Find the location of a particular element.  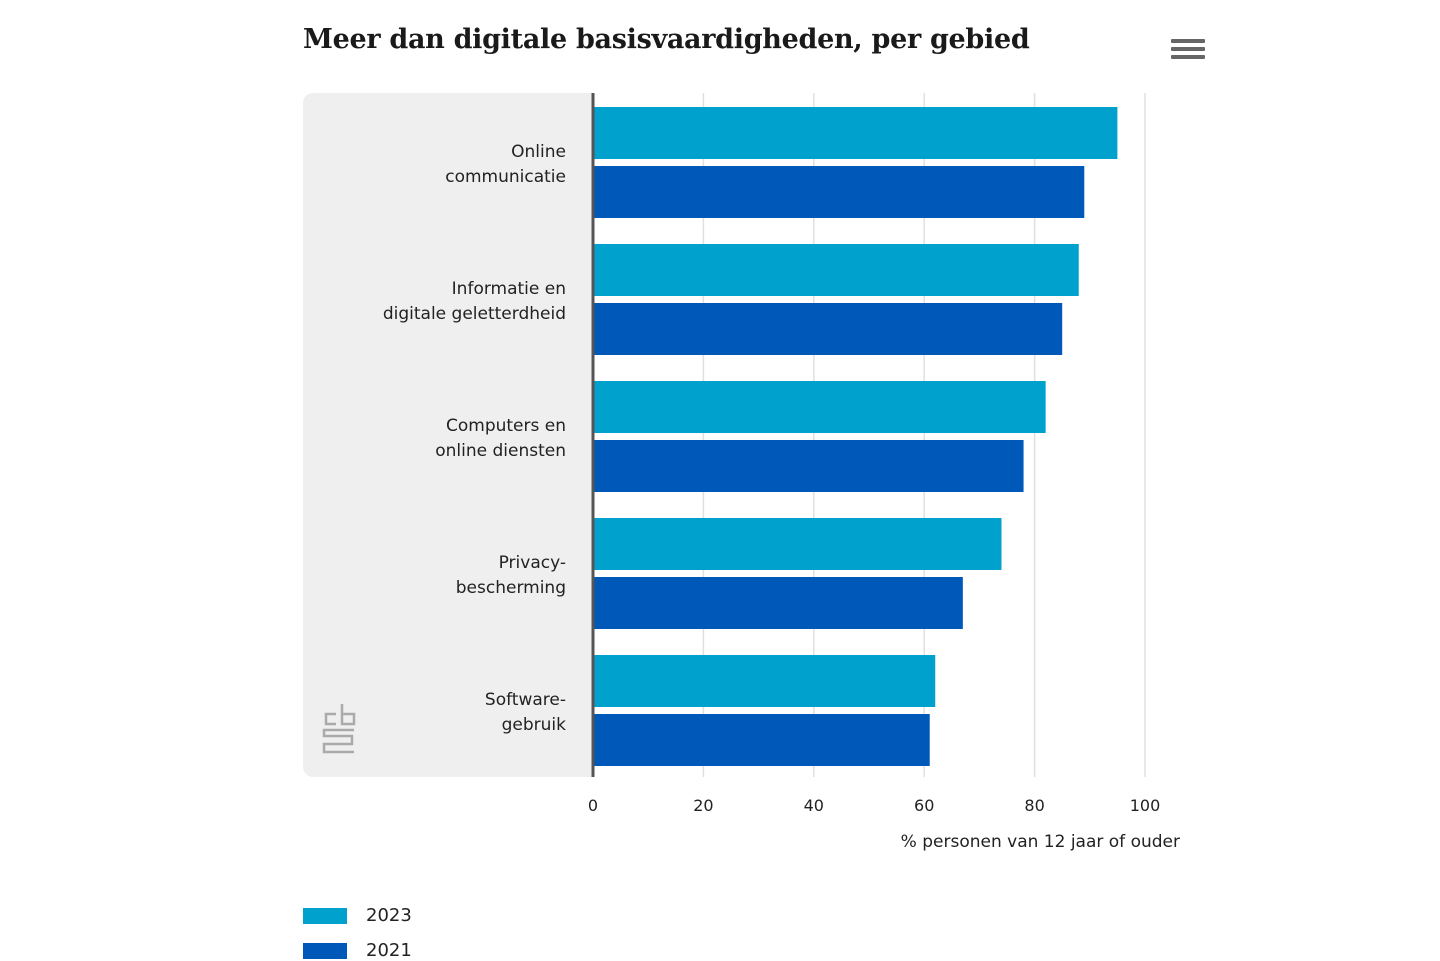

category-label: Computers en is located at coordinates (506, 426).